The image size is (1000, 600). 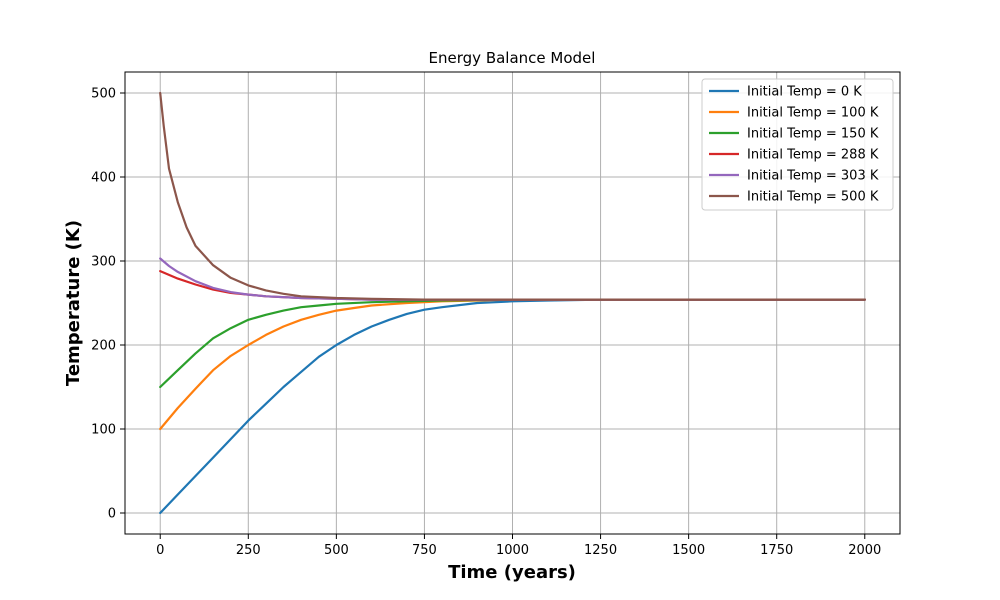 What do you see at coordinates (864, 550) in the screenshot?
I see `x-tick-label: 2000` at bounding box center [864, 550].